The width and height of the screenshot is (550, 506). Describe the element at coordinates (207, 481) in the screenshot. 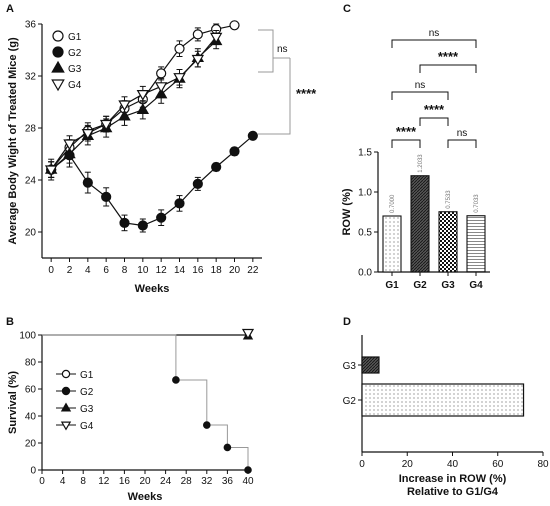

I see `x-tick-label: 32` at that location.